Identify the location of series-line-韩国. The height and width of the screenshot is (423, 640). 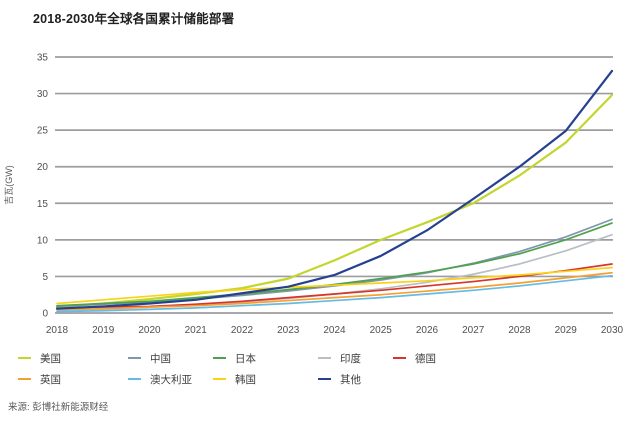
(334, 285).